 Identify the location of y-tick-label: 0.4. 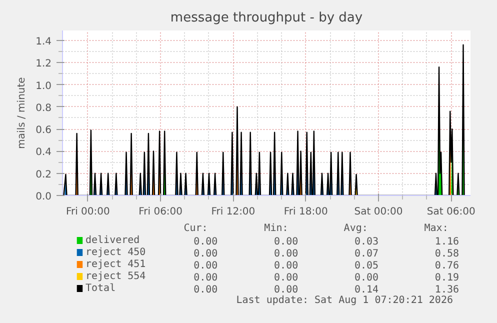
(44, 152).